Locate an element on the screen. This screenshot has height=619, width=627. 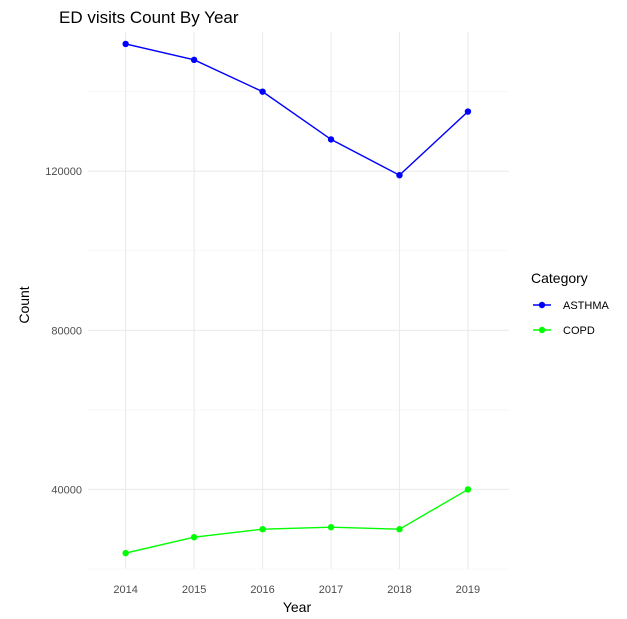
legend-items: ASTHMA COPD is located at coordinates (571, 318).